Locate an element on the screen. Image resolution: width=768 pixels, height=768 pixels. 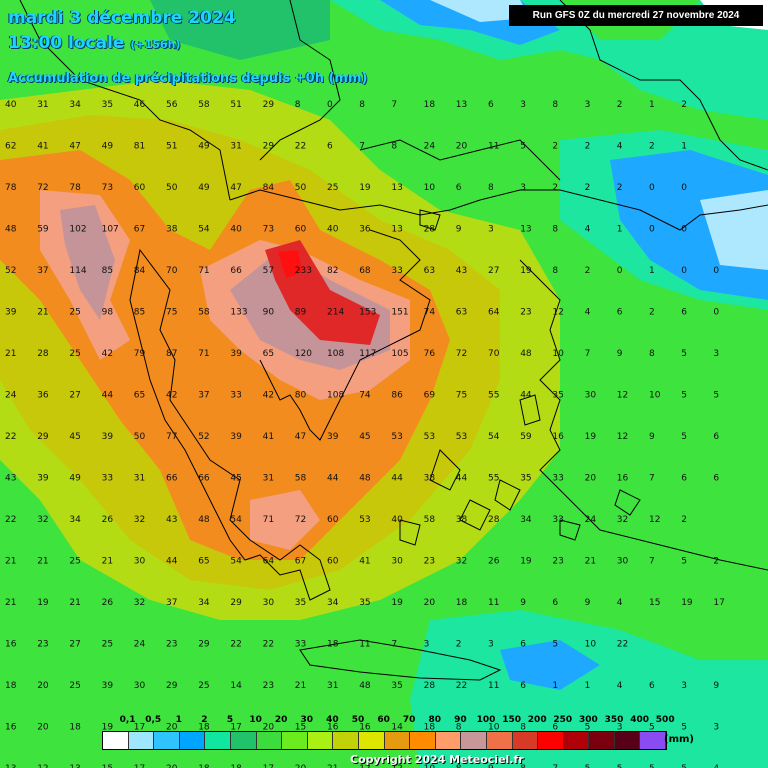
grid-value: 21 is located at coordinates (10, 562).